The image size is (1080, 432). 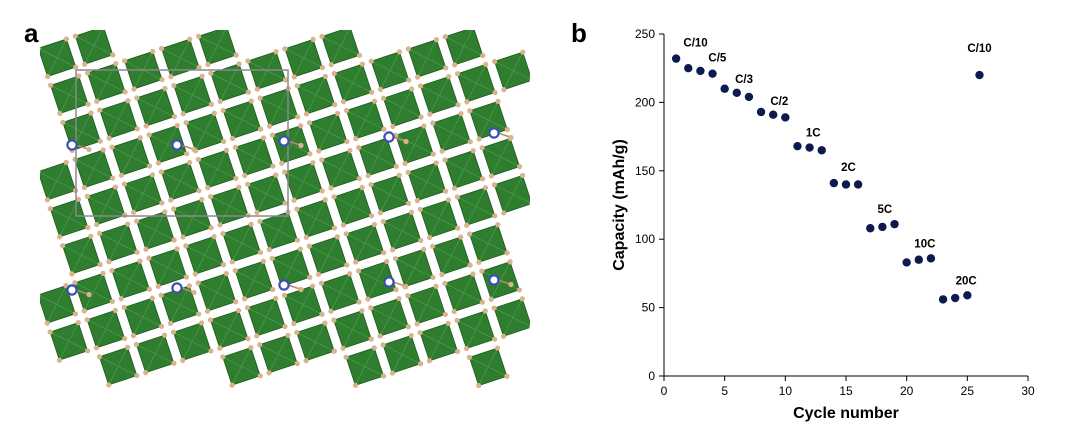 What do you see at coordinates (724, 391) in the screenshot?
I see `x-tick-label: 5` at bounding box center [724, 391].